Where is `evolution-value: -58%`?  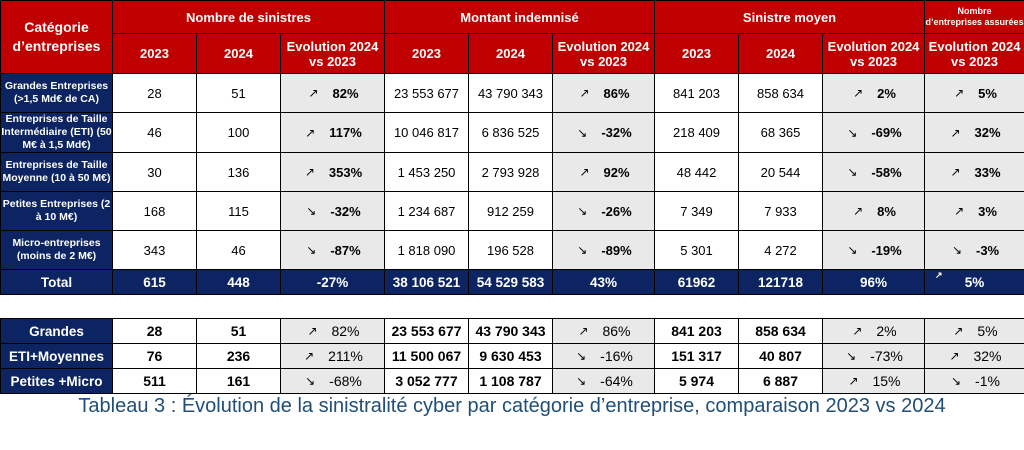 evolution-value: -58% is located at coordinates (886, 172).